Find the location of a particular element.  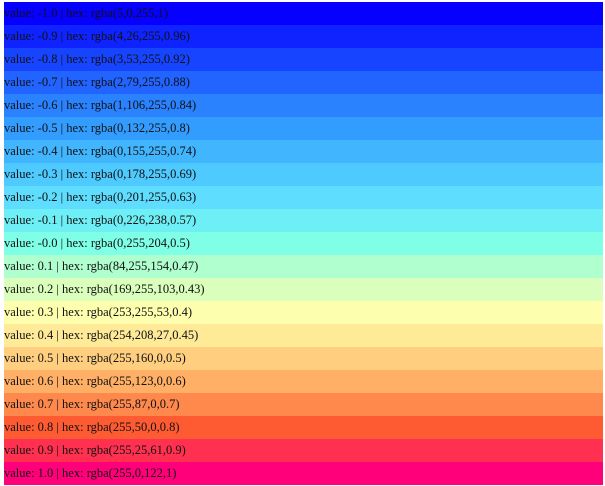

color-row: value: 0.2 | hex: rgba(169,255,103,0.43) is located at coordinates (303, 289).